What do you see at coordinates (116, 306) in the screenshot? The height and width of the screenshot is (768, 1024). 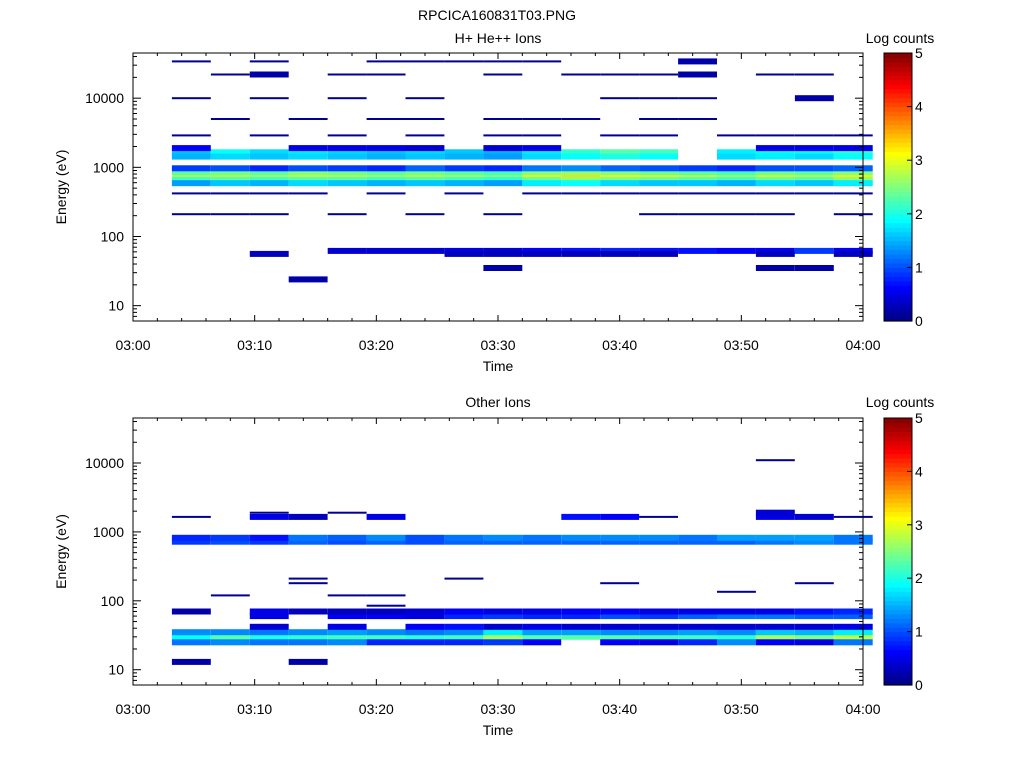 I see `y-tick-label: 10` at bounding box center [116, 306].